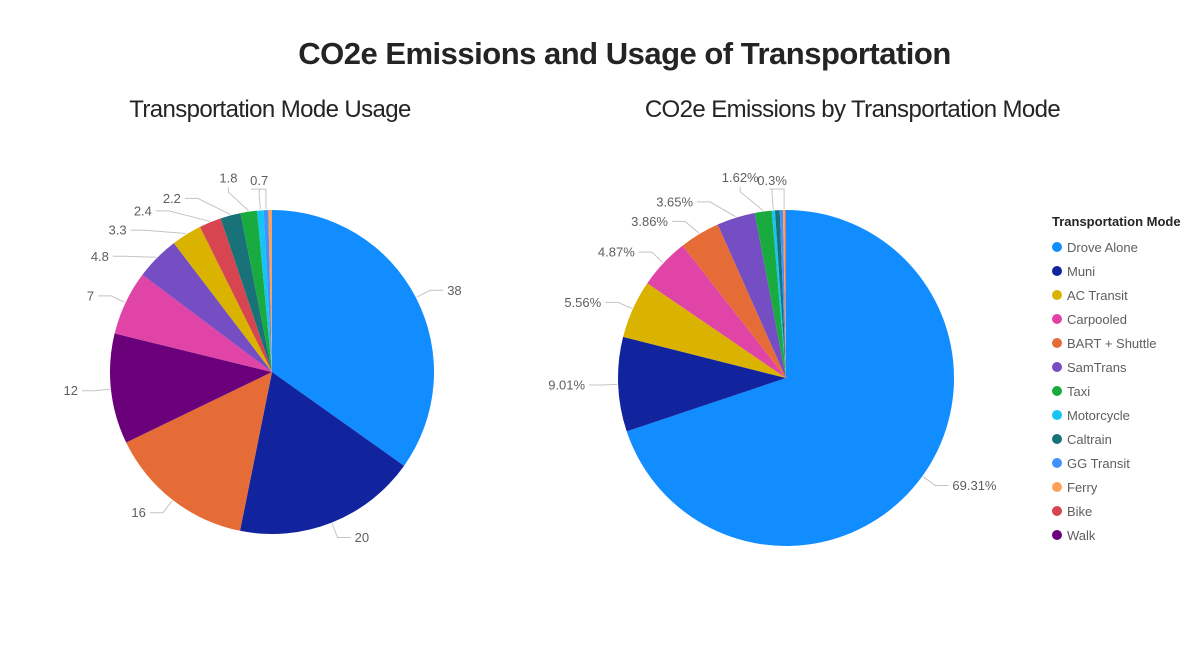 The width and height of the screenshot is (1201, 661). Describe the element at coordinates (259, 180) in the screenshot. I see `data-label-motorcycle: 0.7` at that location.